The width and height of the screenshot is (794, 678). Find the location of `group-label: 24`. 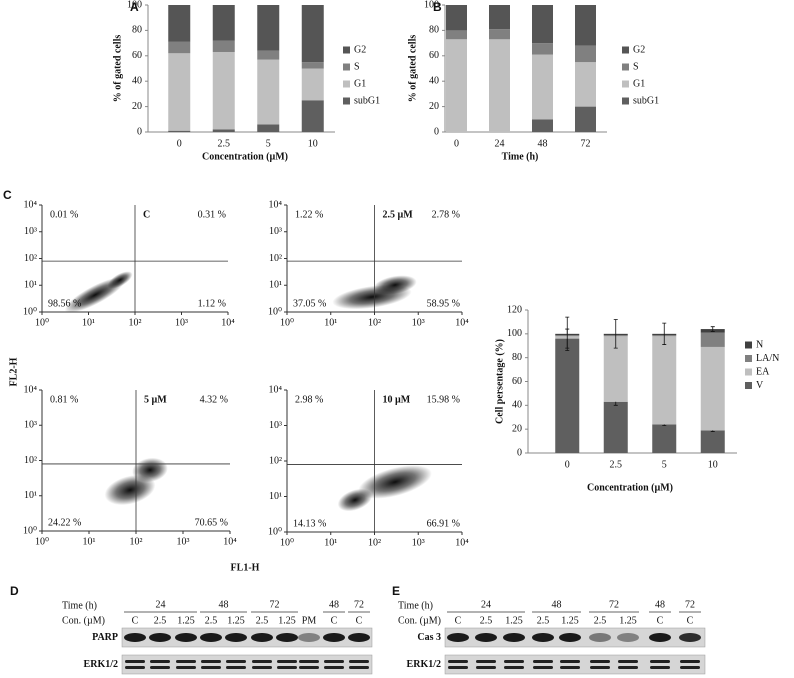

group-label: 24 is located at coordinates (486, 604).